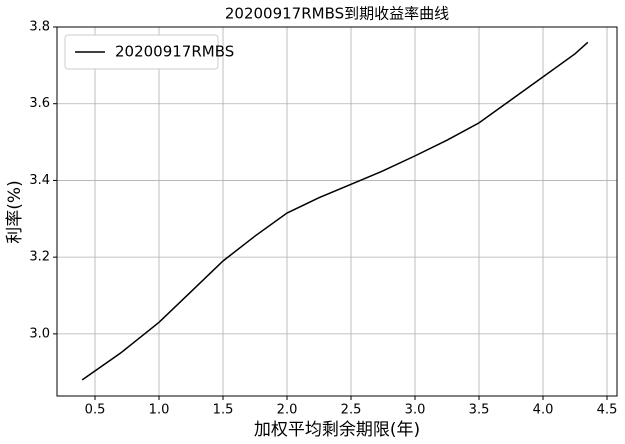 The width and height of the screenshot is (625, 444). What do you see at coordinates (39, 257) in the screenshot?
I see `y-tick-label: 3.2` at bounding box center [39, 257].